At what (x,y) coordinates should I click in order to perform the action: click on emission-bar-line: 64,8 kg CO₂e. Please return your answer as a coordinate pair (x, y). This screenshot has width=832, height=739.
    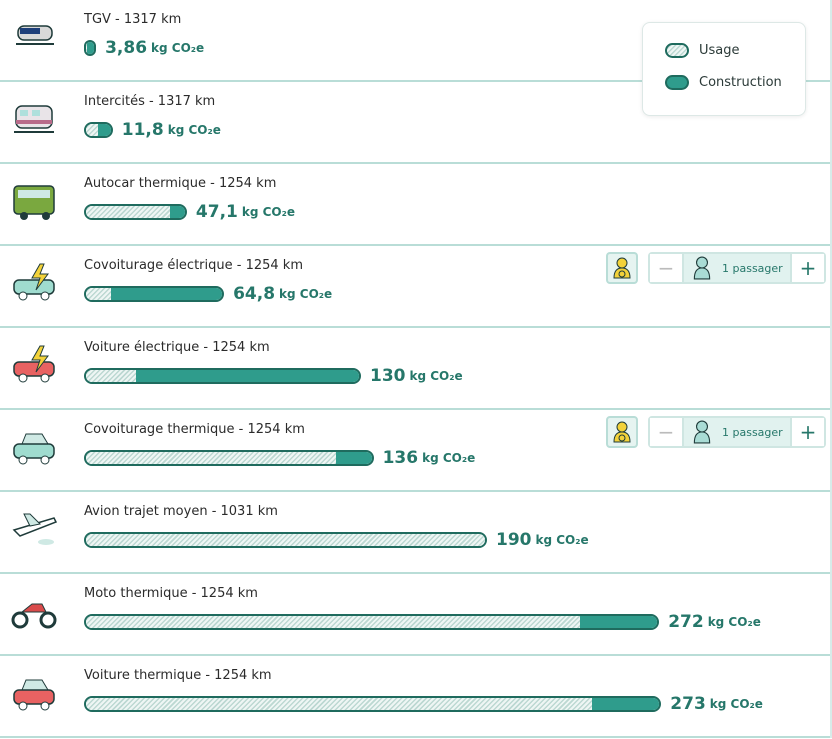
    Looking at the image, I should click on (208, 294).